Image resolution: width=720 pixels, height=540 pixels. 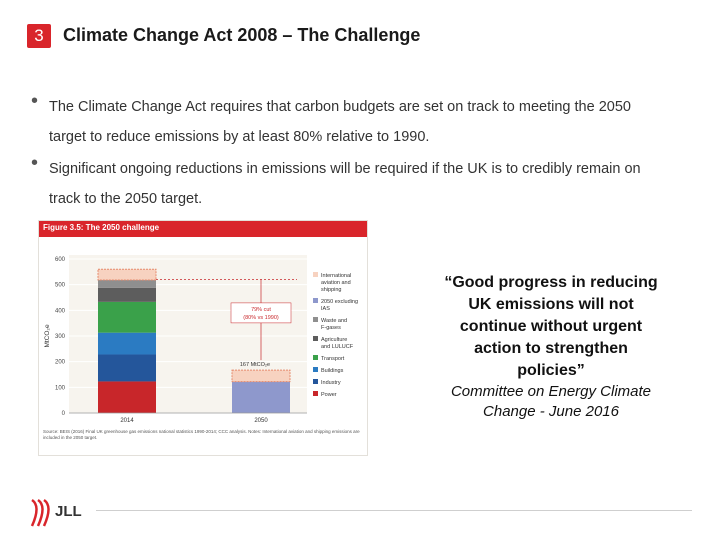 I want to click on legend-label: International, so click(x=336, y=276).